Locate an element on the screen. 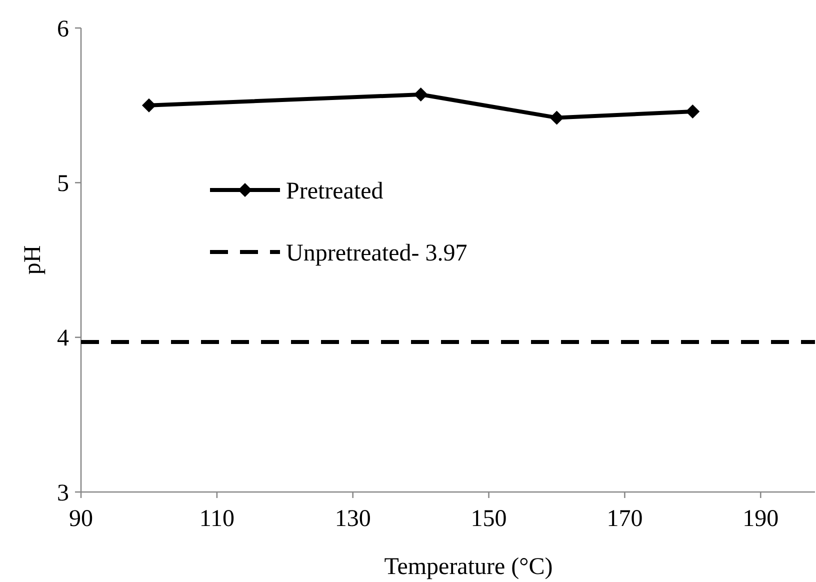 The image size is (816, 582). x-tick-label: 190 is located at coordinates (760, 519).